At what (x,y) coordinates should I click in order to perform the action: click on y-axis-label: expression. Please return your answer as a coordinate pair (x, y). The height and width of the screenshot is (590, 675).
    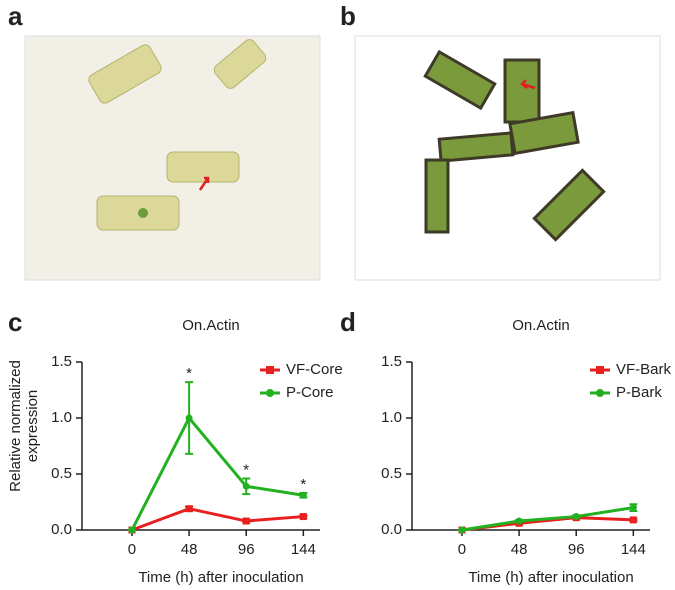
    Looking at the image, I should click on (32, 426).